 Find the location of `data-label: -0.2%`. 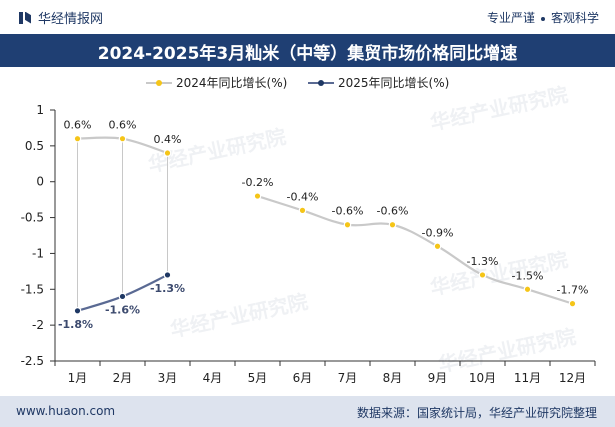

data-label: -0.2% is located at coordinates (258, 182).